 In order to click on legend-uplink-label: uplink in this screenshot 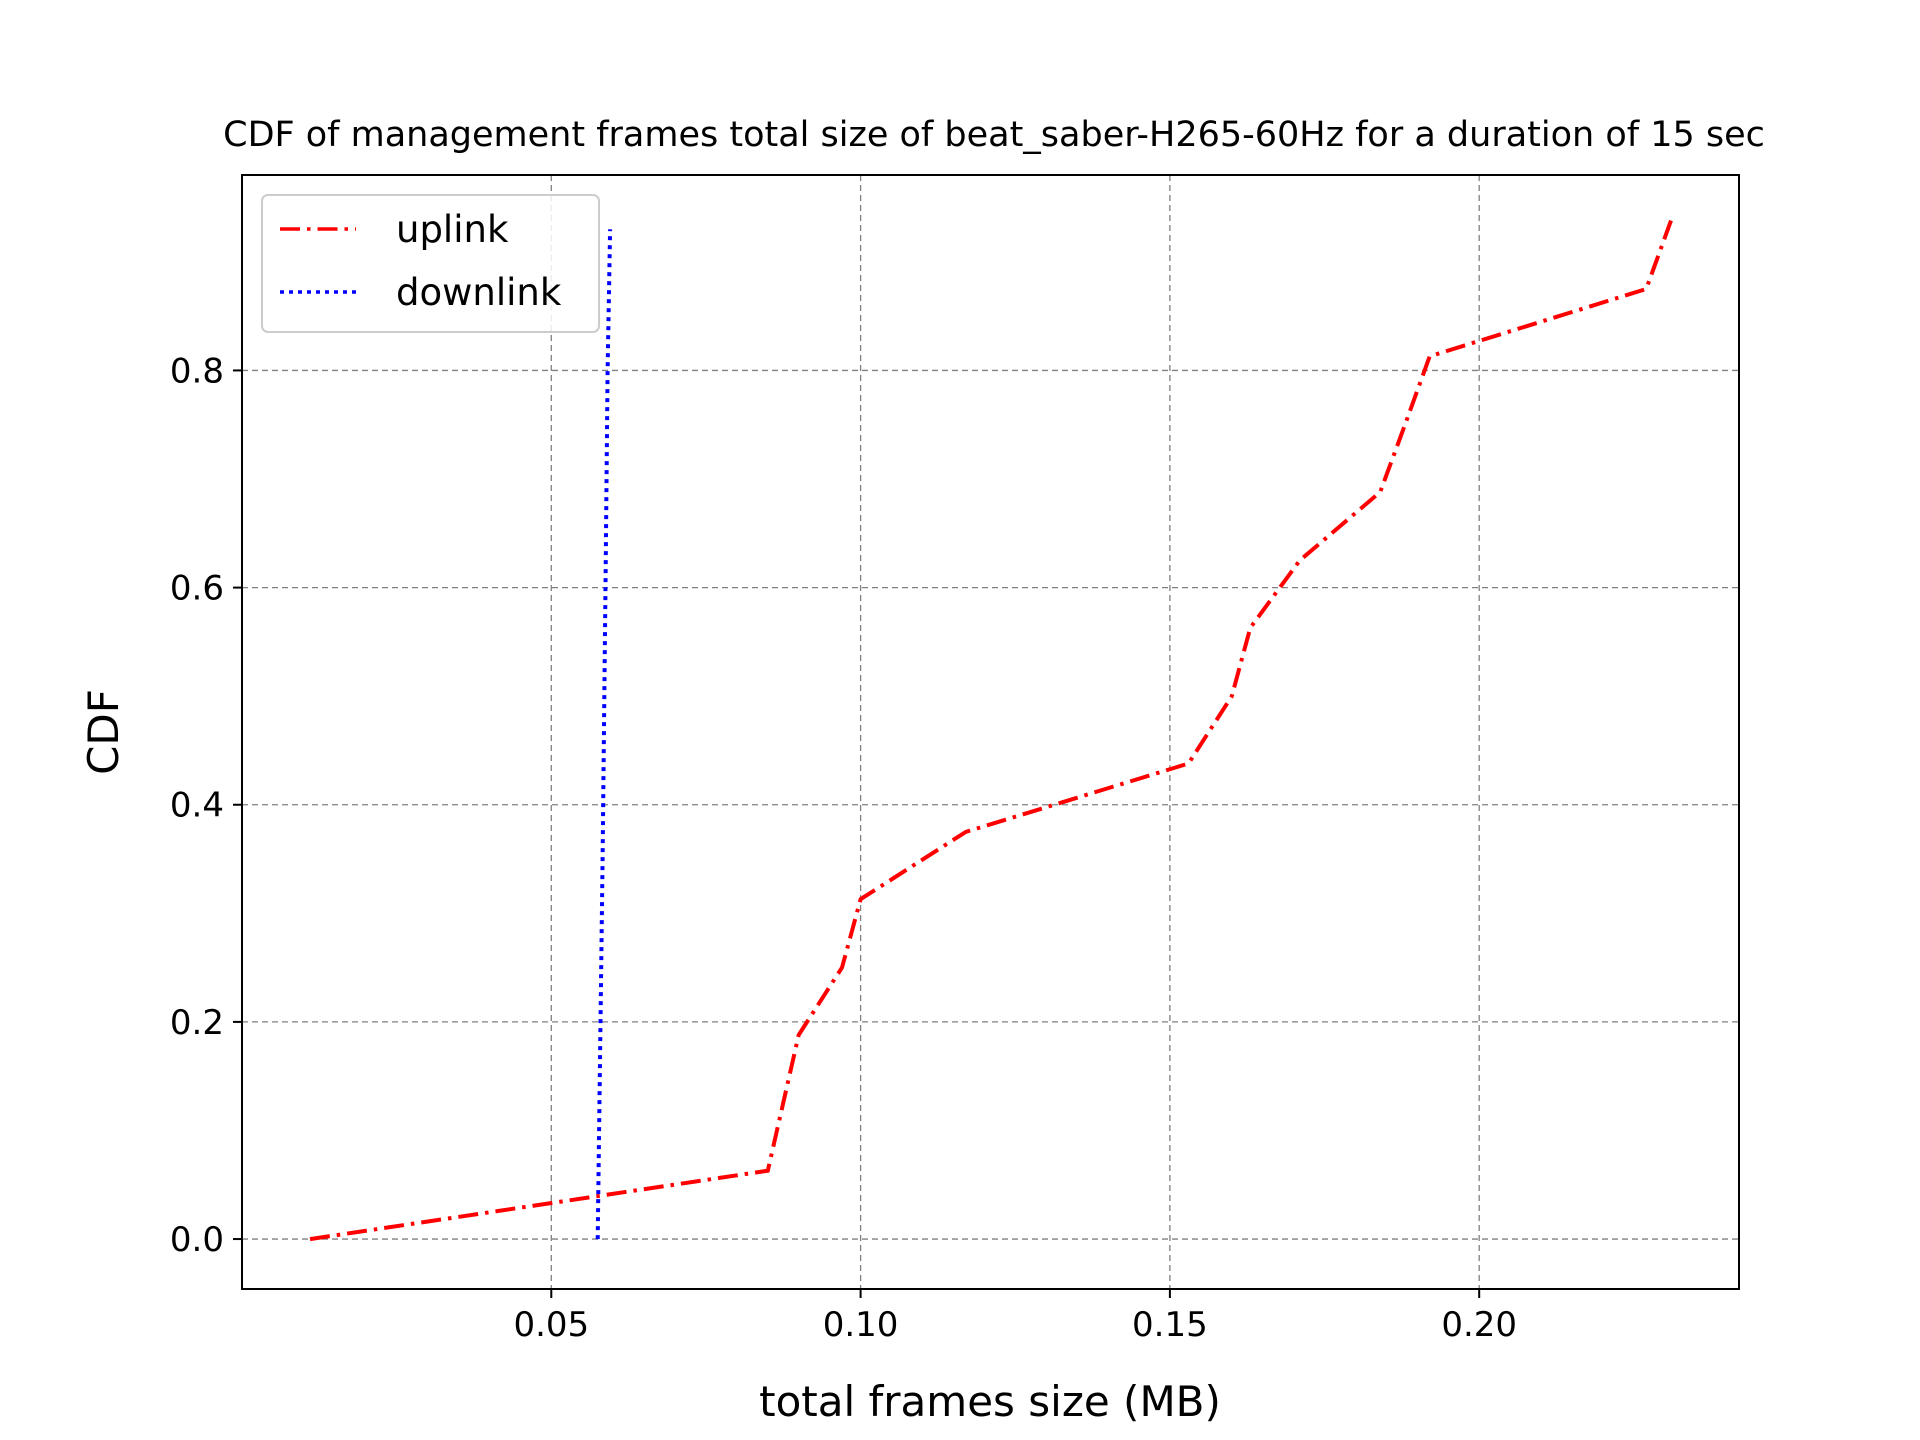, I will do `click(452, 229)`.